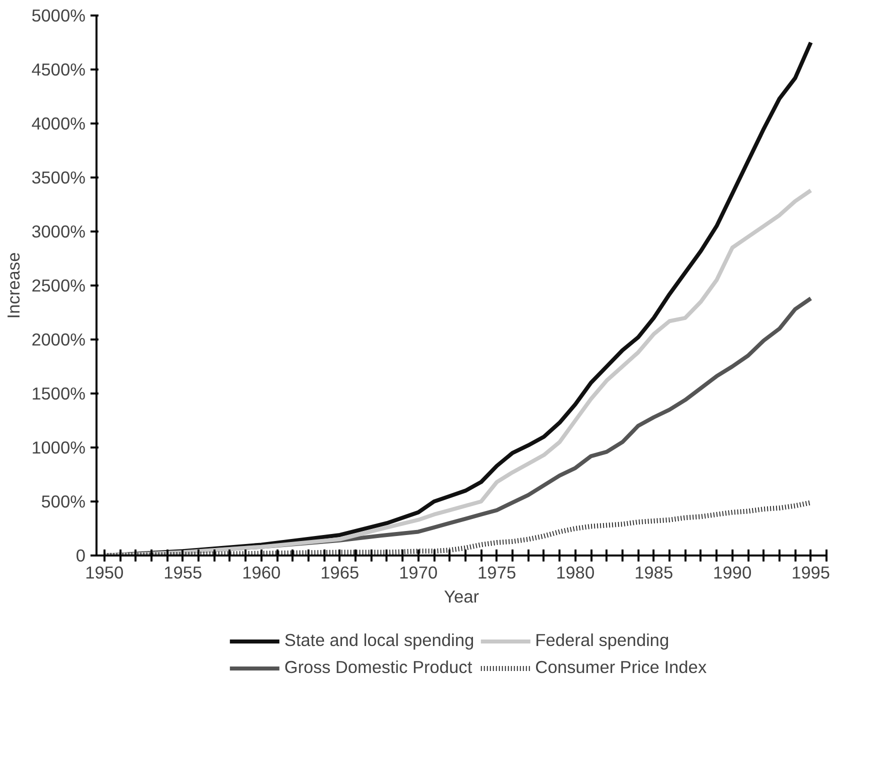 Image resolution: width=881 pixels, height=770 pixels. Describe the element at coordinates (59, 232) in the screenshot. I see `y-tick-label: 3000%` at that location.